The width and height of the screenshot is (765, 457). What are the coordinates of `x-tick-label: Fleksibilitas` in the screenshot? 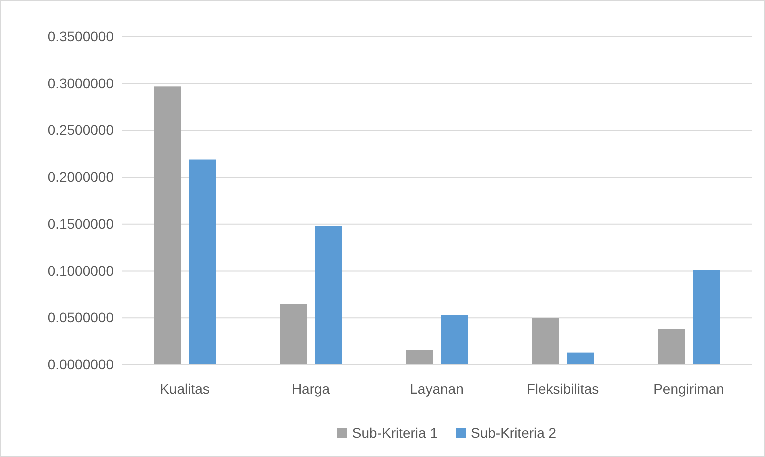 It's located at (563, 388).